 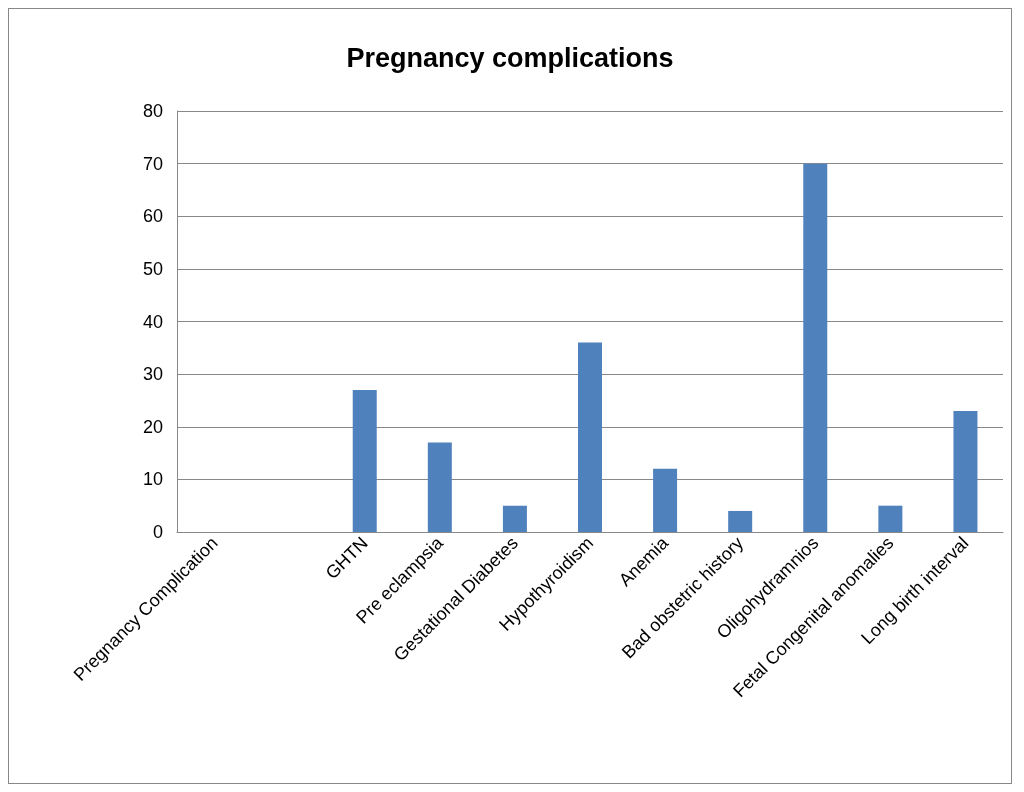 I want to click on y-tick-label: 30, so click(x=152, y=374).